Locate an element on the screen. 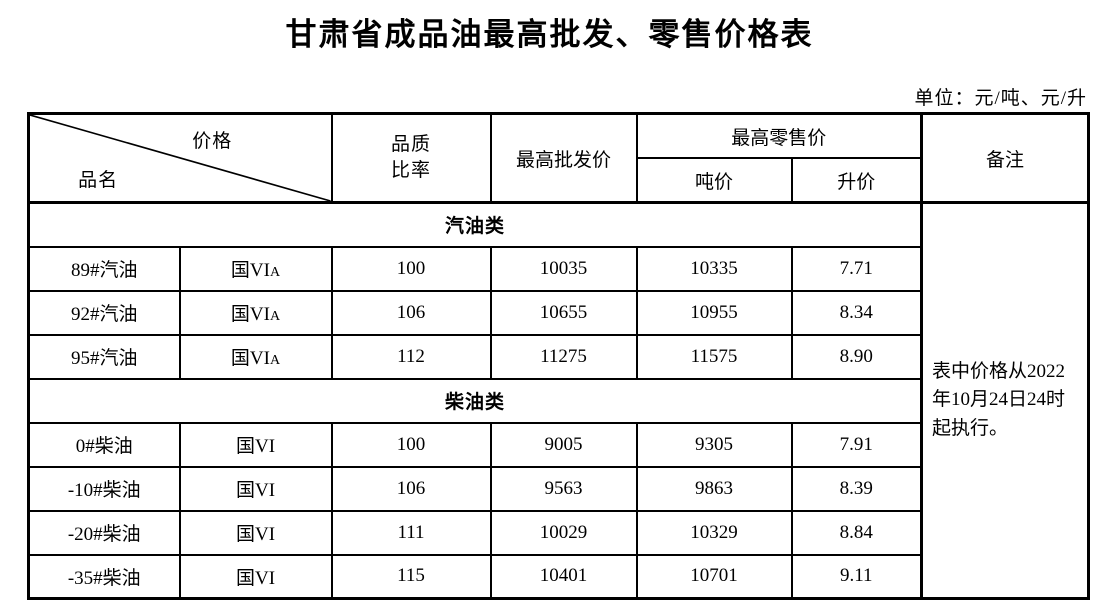 The image size is (1099, 616). cell-wholesale-price: 10655 is located at coordinates (563, 312).